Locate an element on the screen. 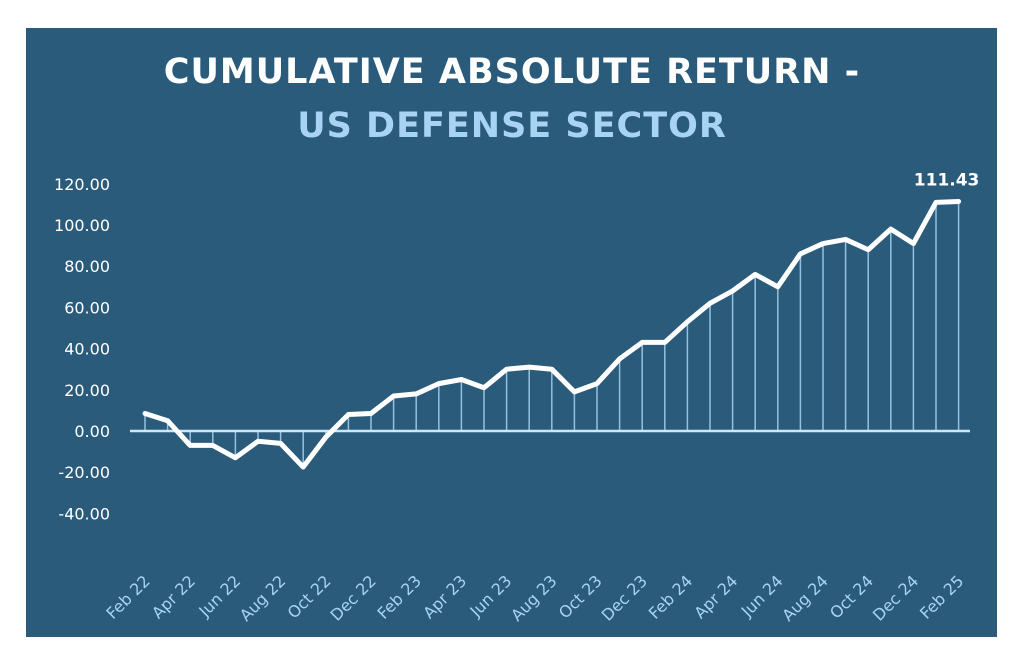  x-tick-label: Apr 24 is located at coordinates (715, 596).